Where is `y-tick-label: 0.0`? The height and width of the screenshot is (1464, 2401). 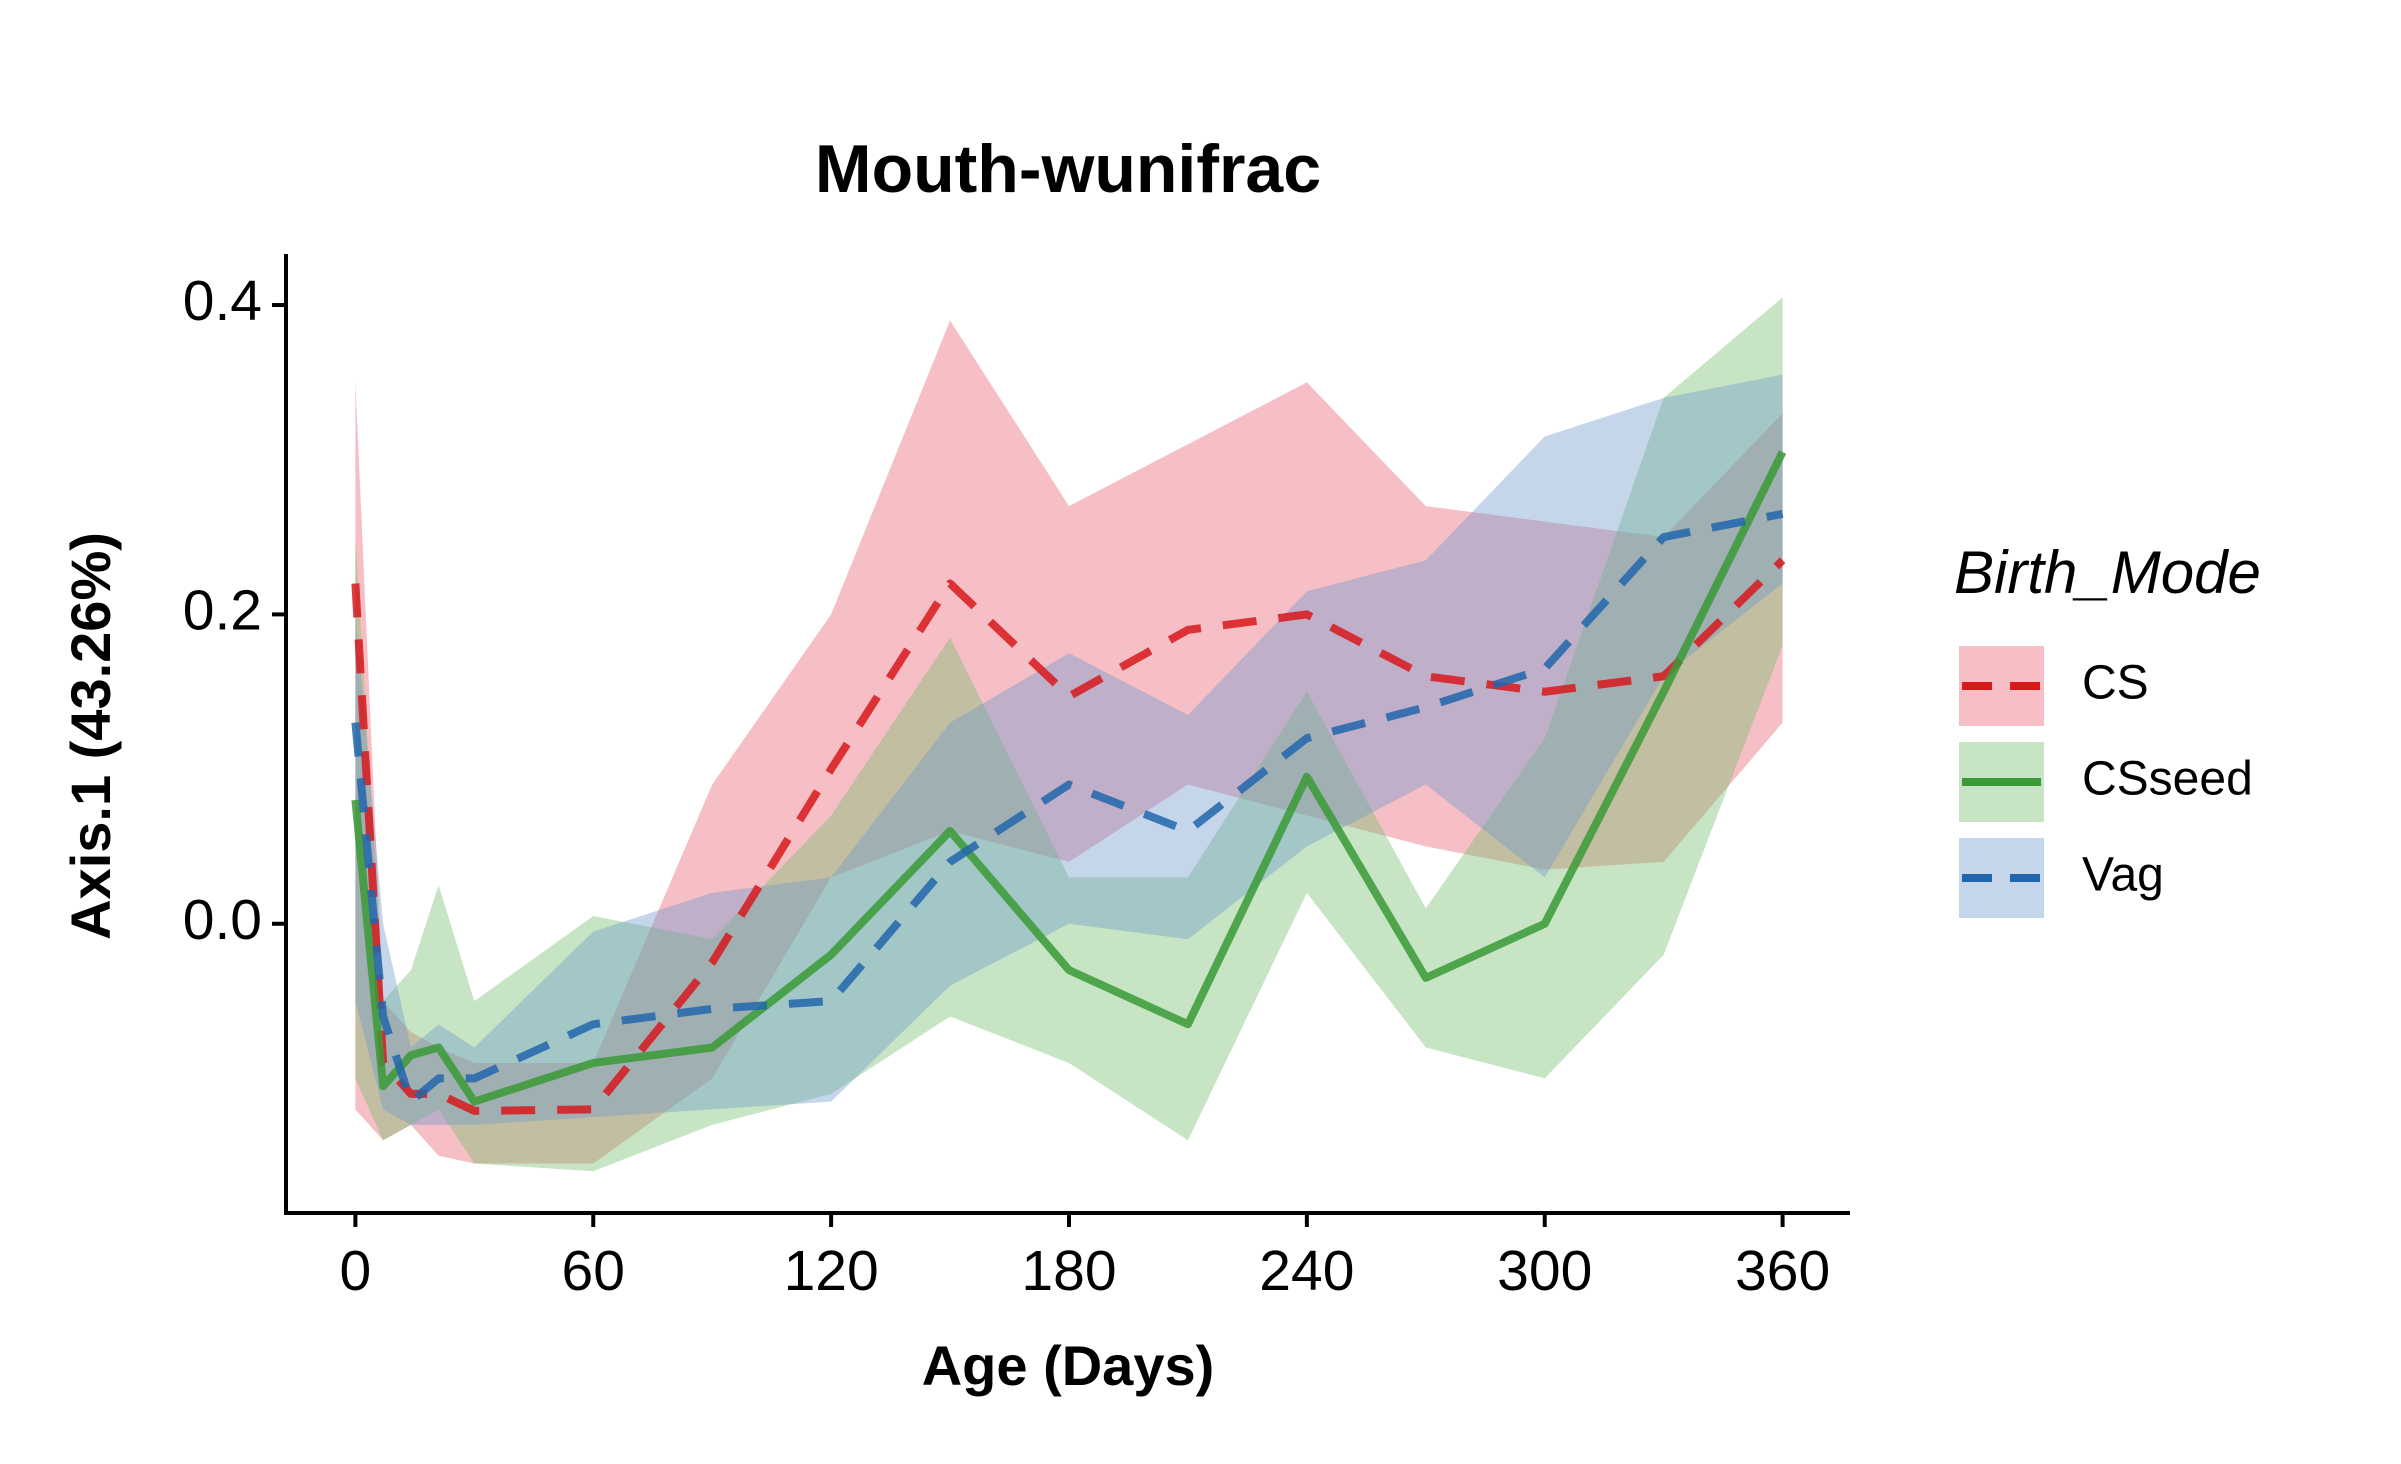
y-tick-label: 0.0 is located at coordinates (222, 920).